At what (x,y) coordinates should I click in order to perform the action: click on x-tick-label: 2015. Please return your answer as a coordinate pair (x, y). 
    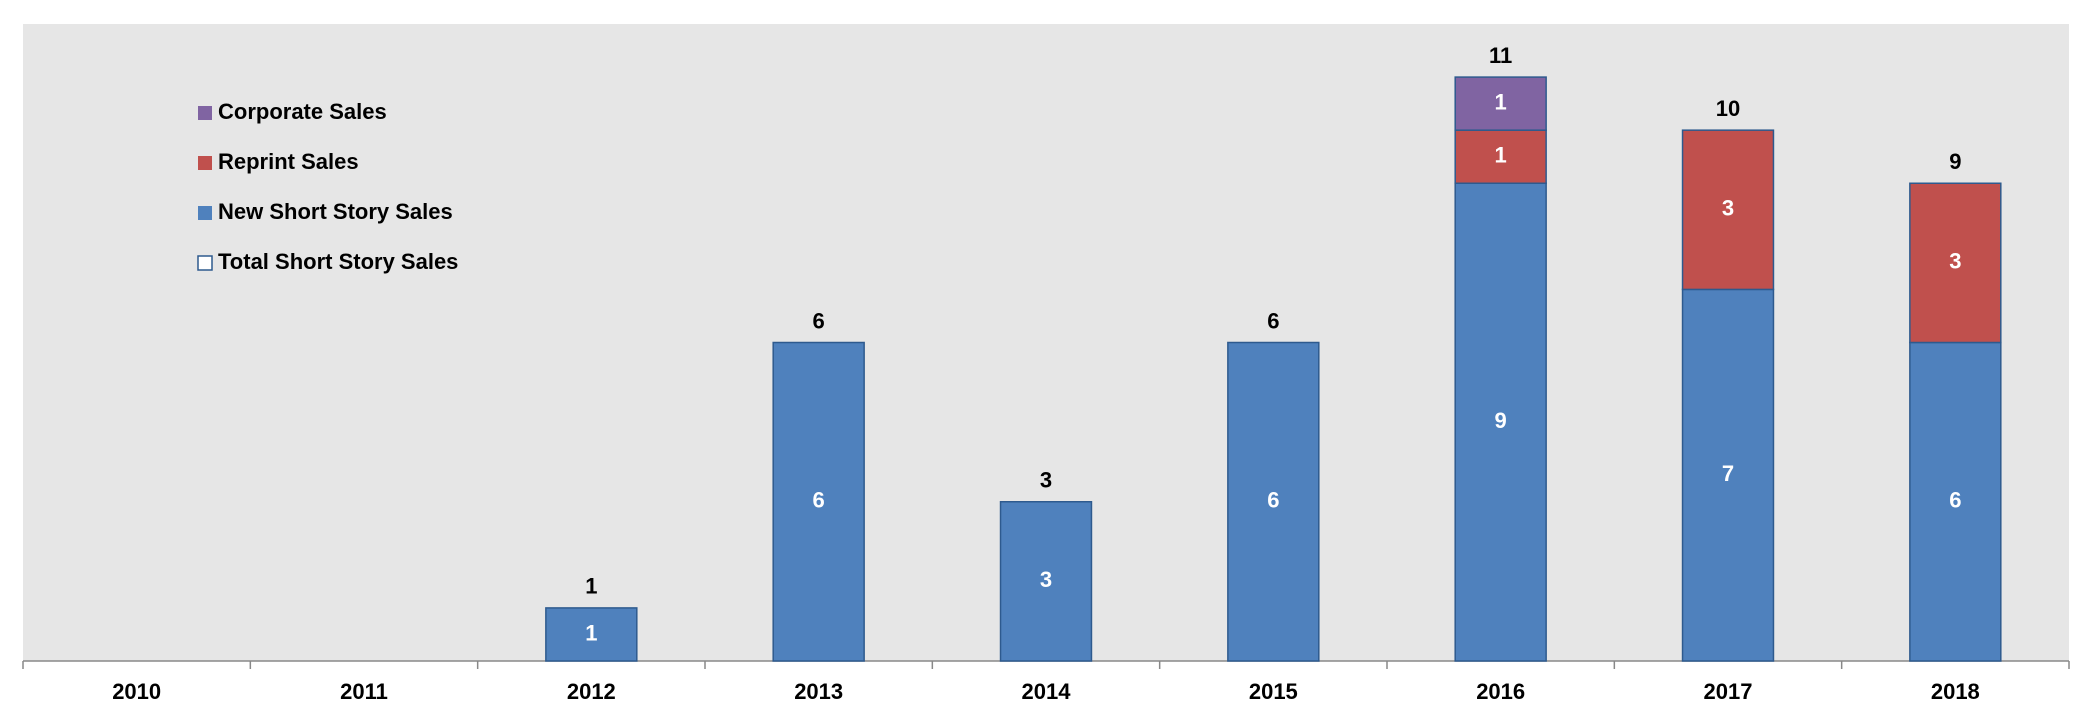
    Looking at the image, I should click on (1273, 691).